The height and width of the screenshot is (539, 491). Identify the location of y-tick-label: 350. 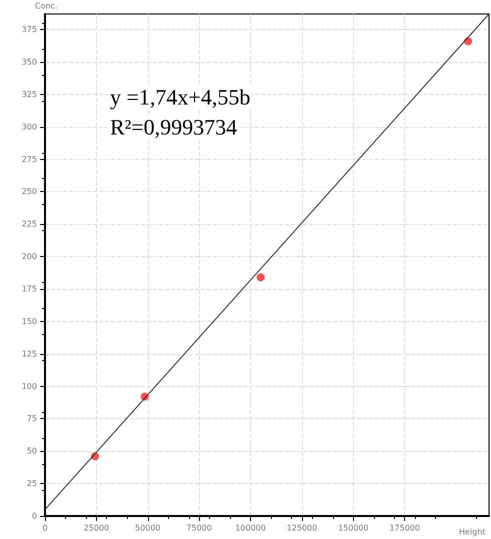
(29, 61).